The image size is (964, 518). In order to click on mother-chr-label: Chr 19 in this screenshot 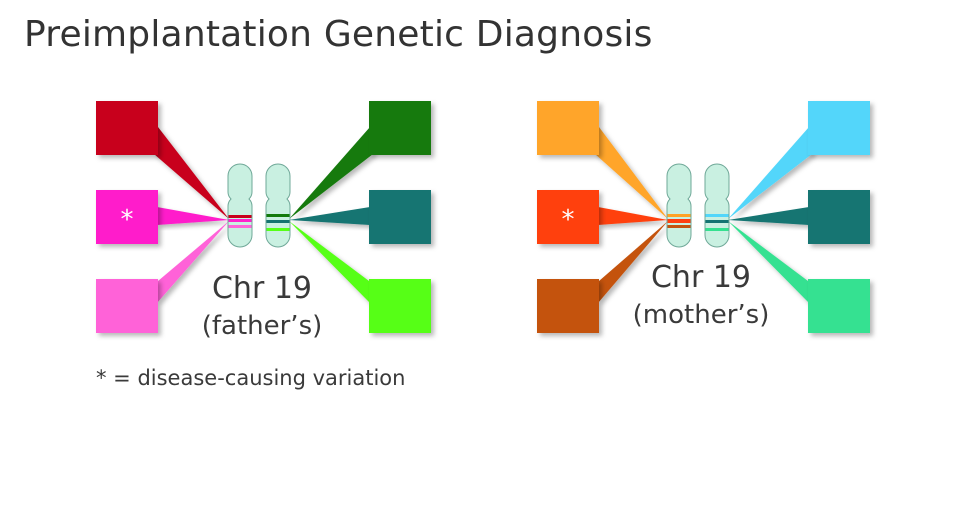, I will do `click(701, 277)`.